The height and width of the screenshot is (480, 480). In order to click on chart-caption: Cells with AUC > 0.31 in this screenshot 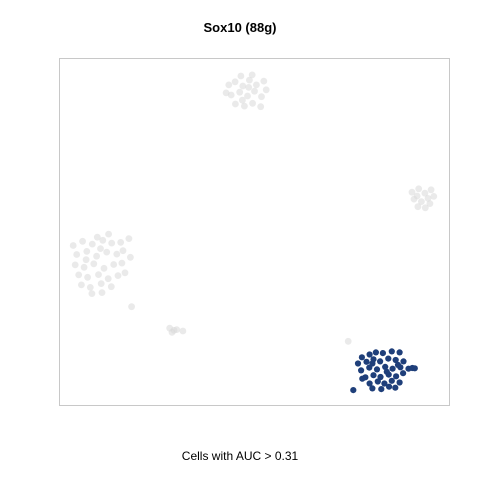, I will do `click(240, 456)`.